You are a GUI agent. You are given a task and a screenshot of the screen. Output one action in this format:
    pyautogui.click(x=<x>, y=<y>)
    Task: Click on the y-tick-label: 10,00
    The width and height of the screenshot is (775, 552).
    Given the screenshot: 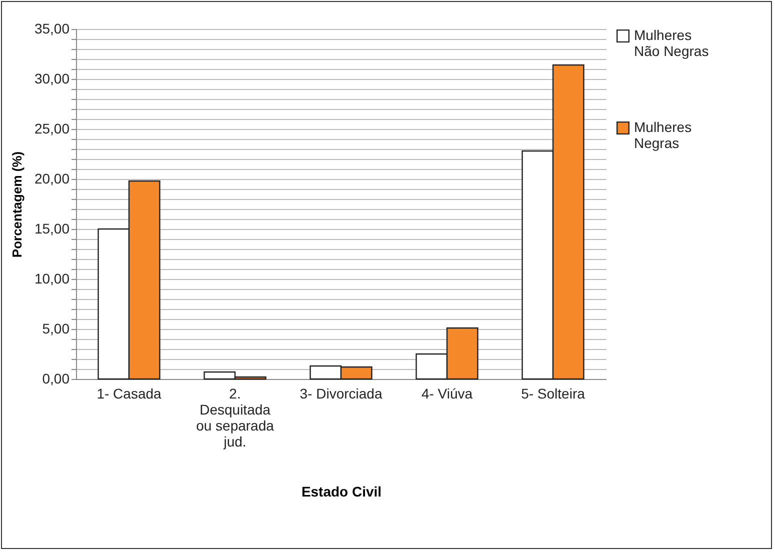 What is the action you would take?
    pyautogui.click(x=52, y=278)
    